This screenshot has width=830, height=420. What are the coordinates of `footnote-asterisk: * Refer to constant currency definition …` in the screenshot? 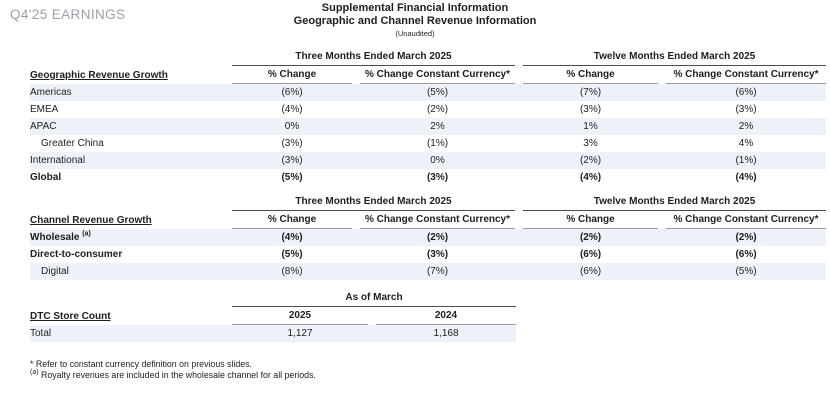 It's located at (141, 364).